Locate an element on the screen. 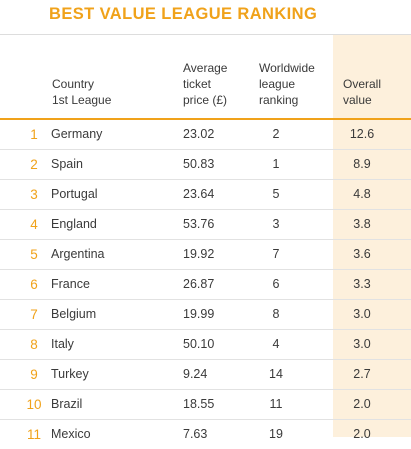 The width and height of the screenshot is (411, 449). country-name: Turkey is located at coordinates (70, 374).